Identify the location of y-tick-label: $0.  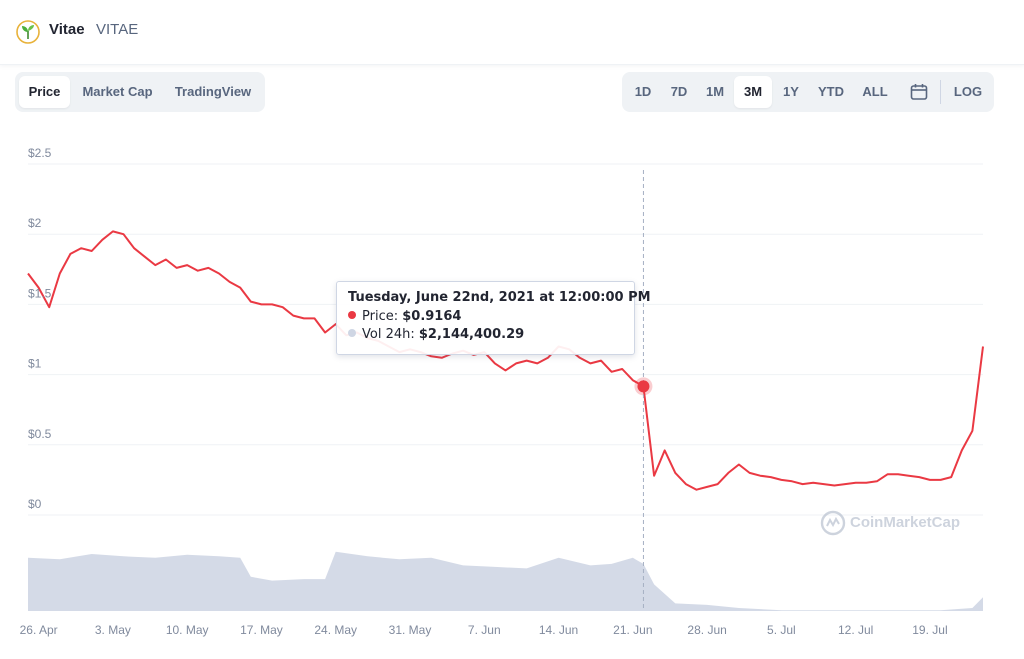
(35, 504).